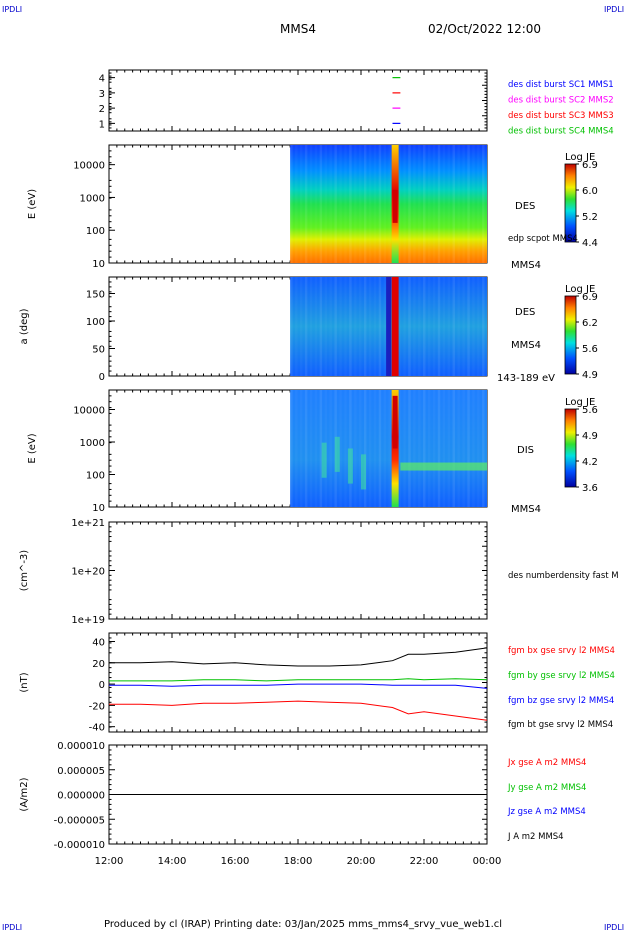 The height and width of the screenshot is (934, 630). Describe the element at coordinates (526, 345) in the screenshot. I see `right-label: MMS4` at that location.